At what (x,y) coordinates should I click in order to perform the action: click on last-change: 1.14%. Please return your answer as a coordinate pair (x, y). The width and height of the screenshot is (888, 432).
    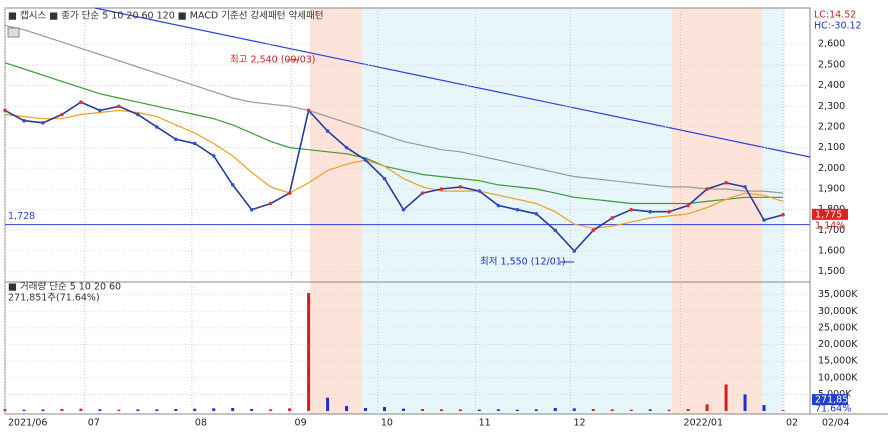
    Looking at the image, I should click on (830, 225).